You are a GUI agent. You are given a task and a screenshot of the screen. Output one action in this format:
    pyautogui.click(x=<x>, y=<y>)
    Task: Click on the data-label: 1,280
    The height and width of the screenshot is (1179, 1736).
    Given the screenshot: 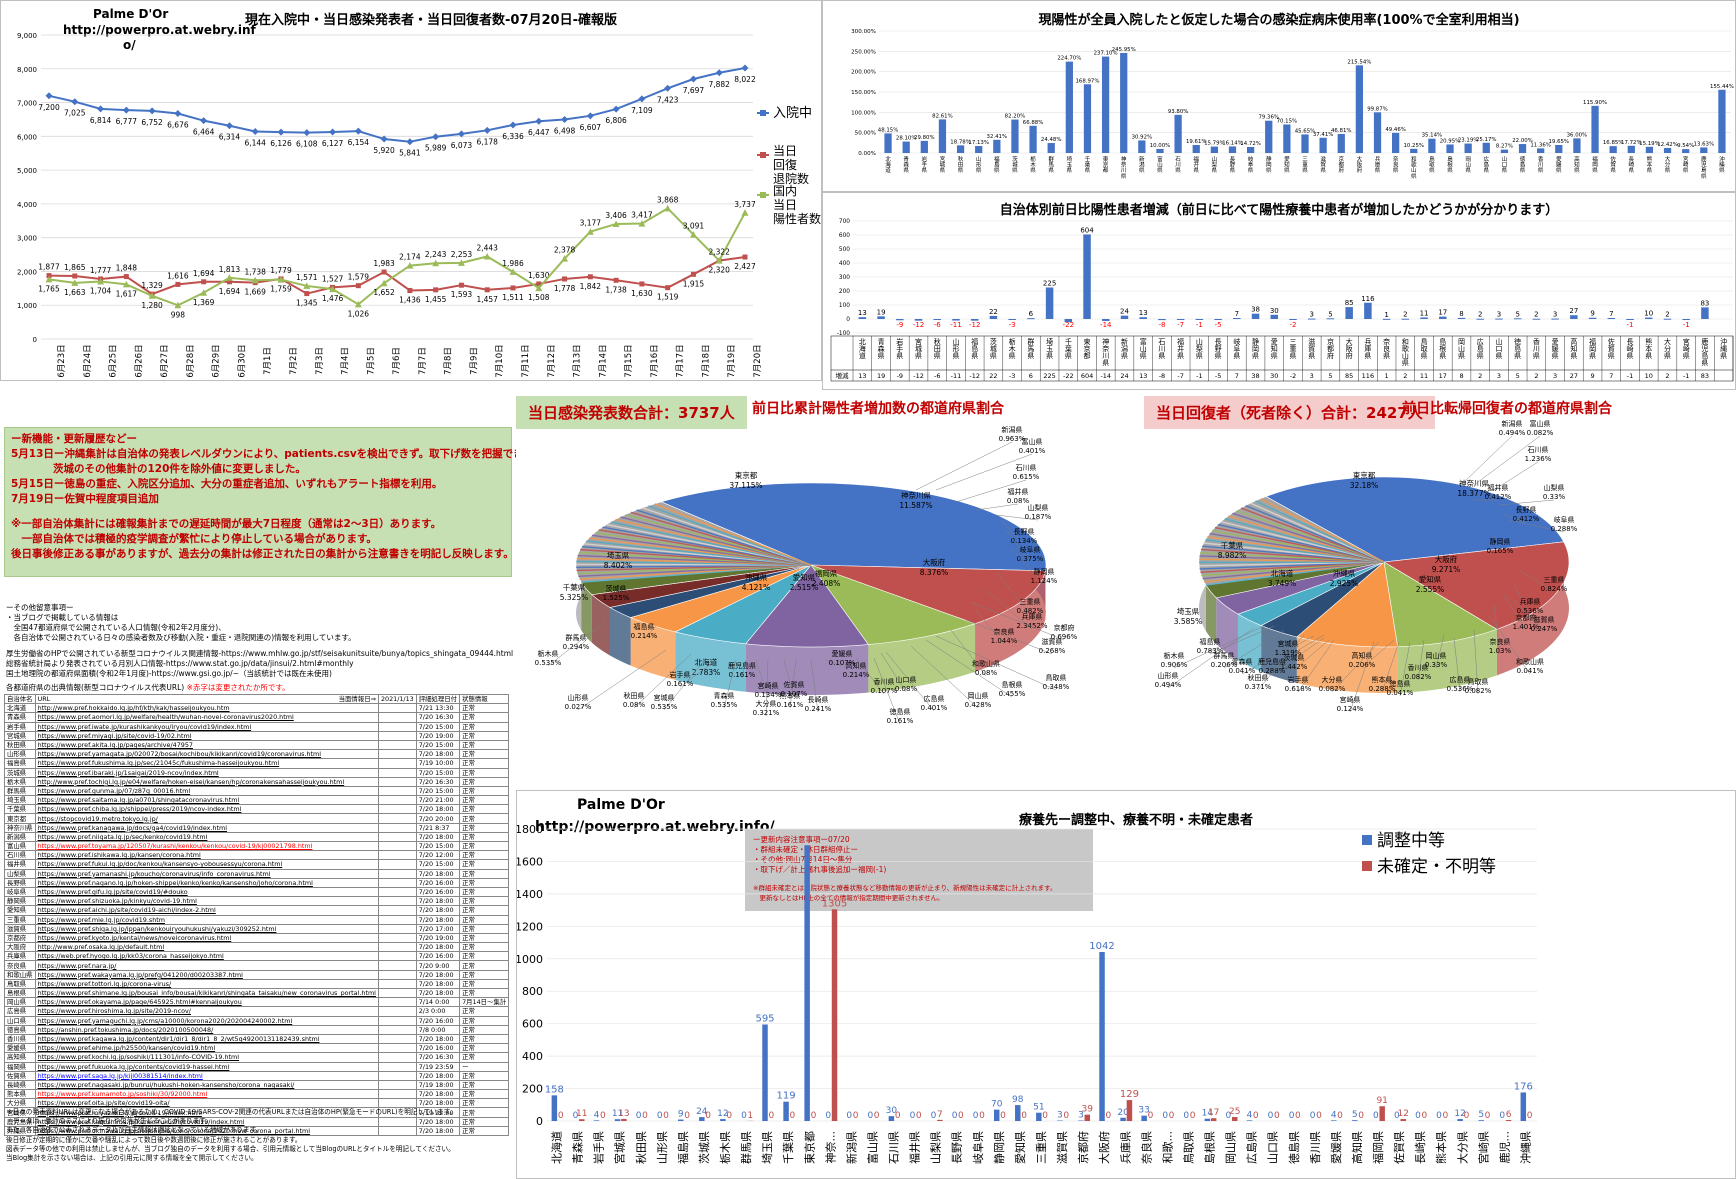 What is the action you would take?
    pyautogui.click(x=152, y=305)
    